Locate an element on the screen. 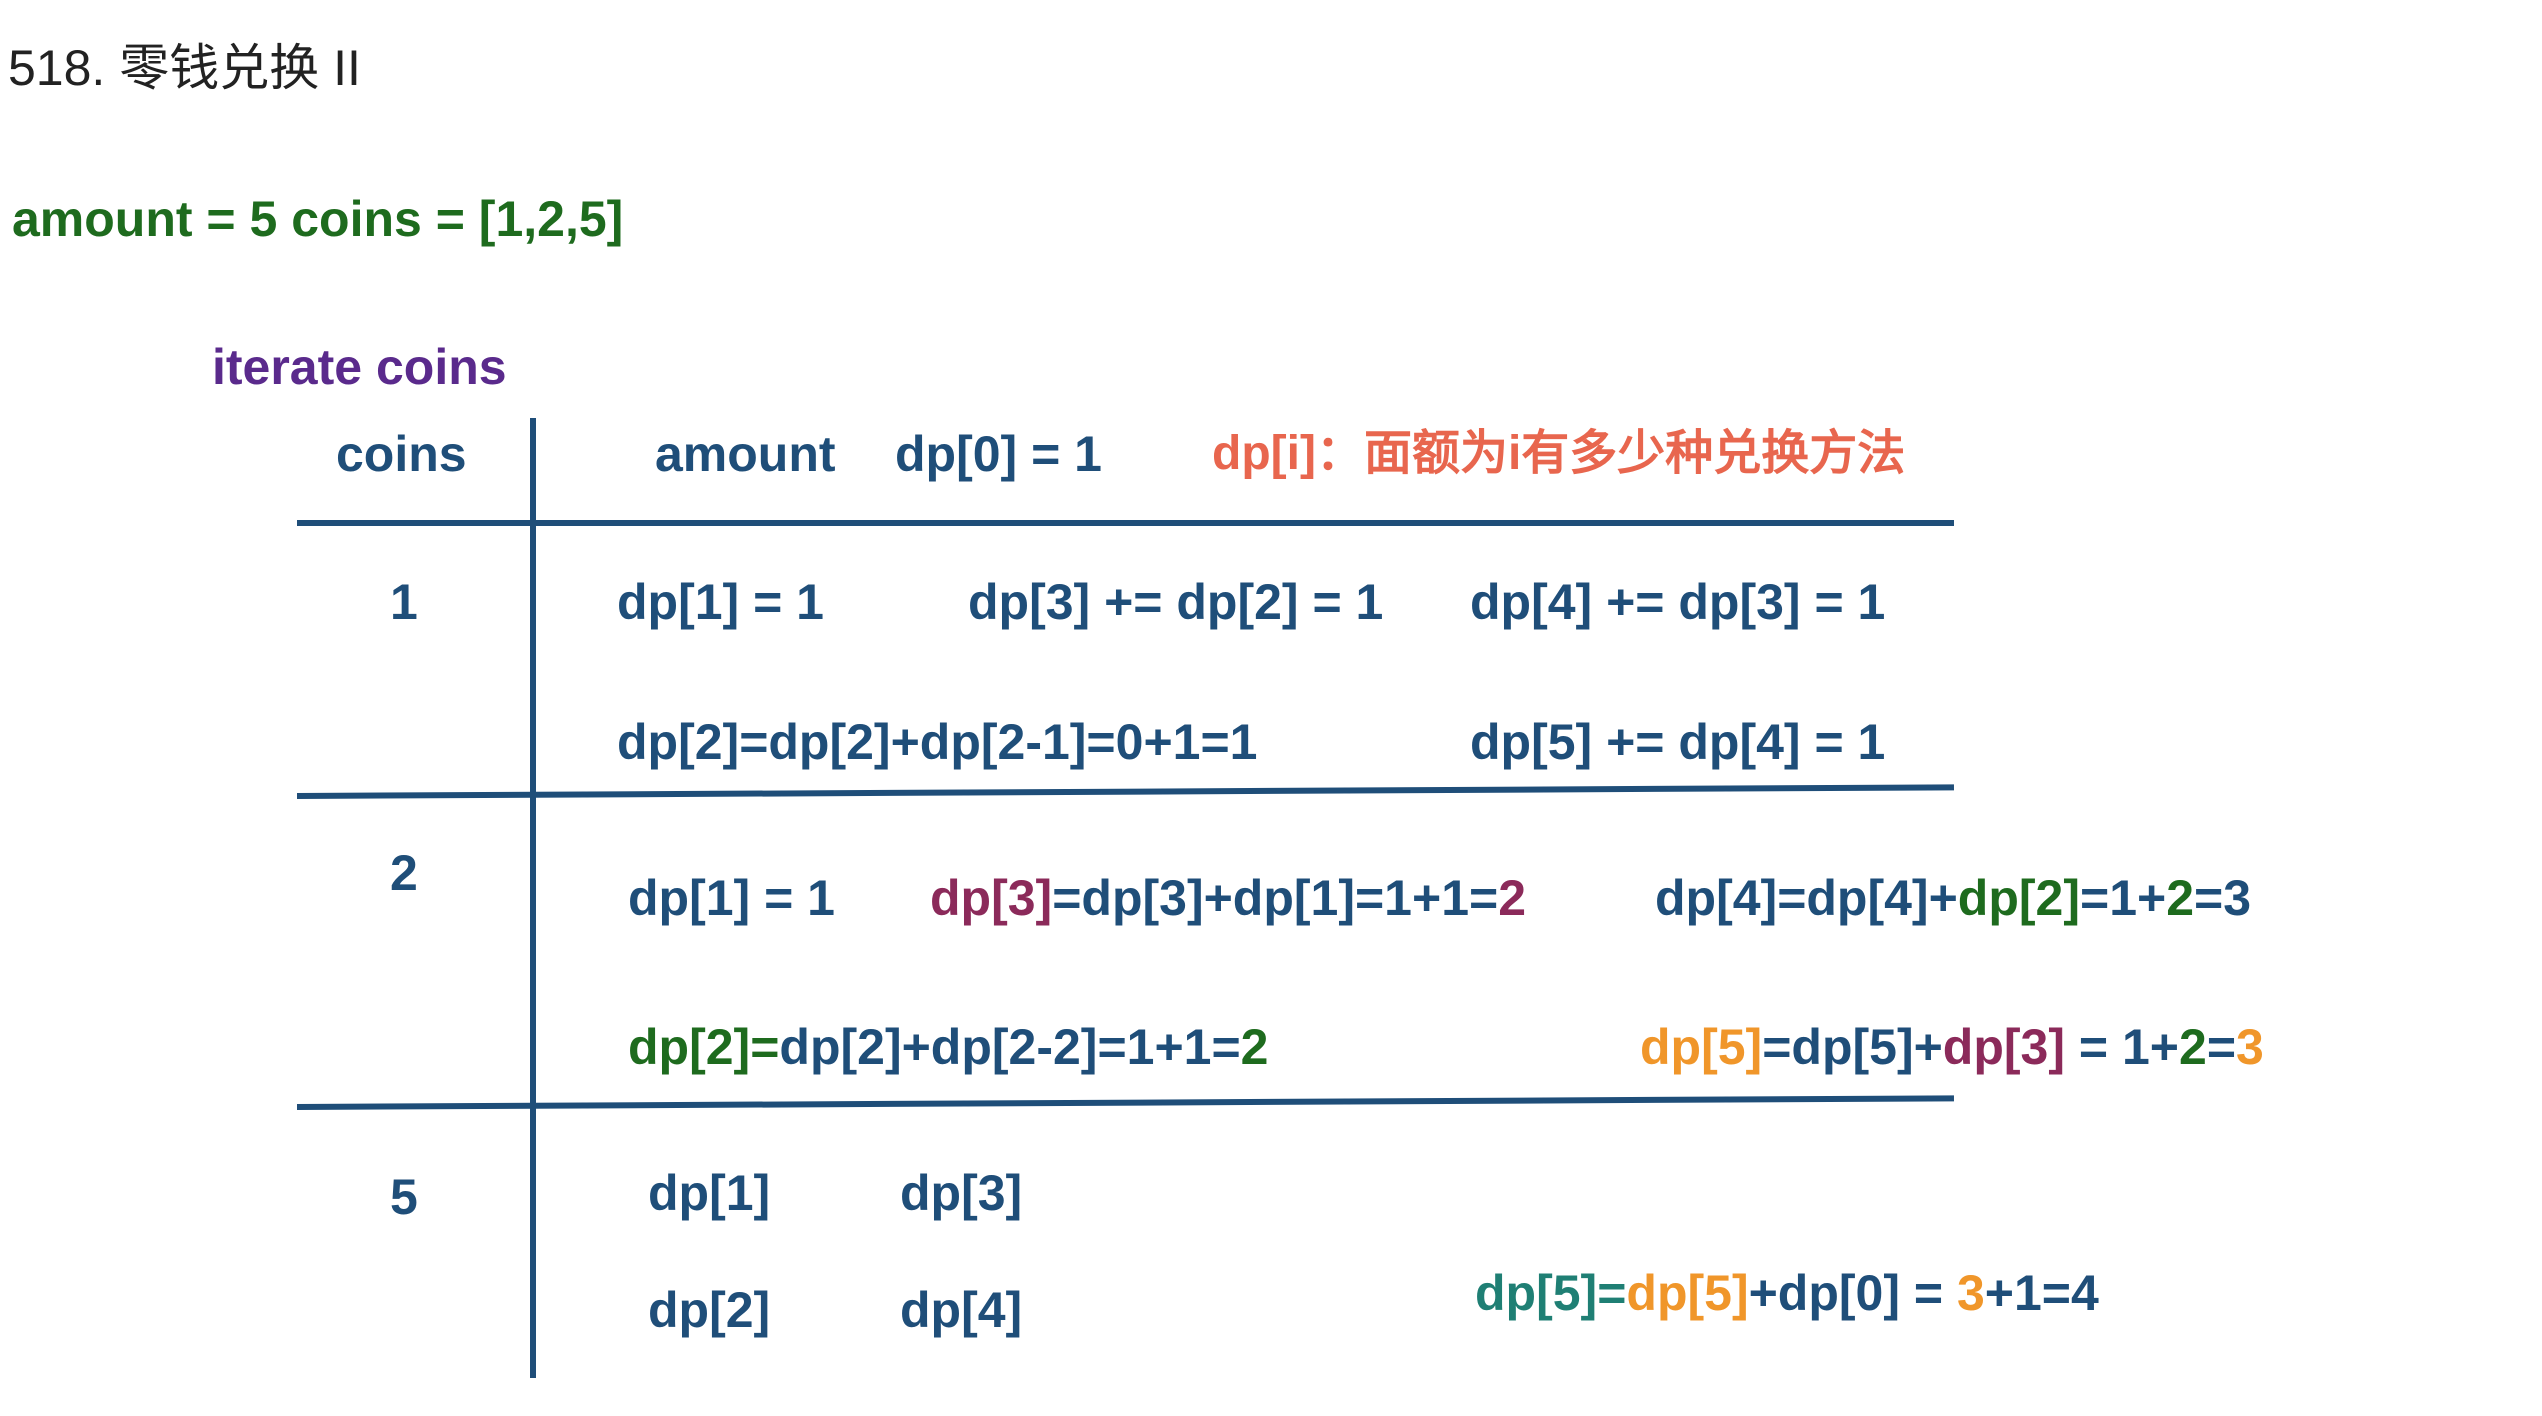 The image size is (2542, 1416). header-coins: coins is located at coordinates (401, 454).